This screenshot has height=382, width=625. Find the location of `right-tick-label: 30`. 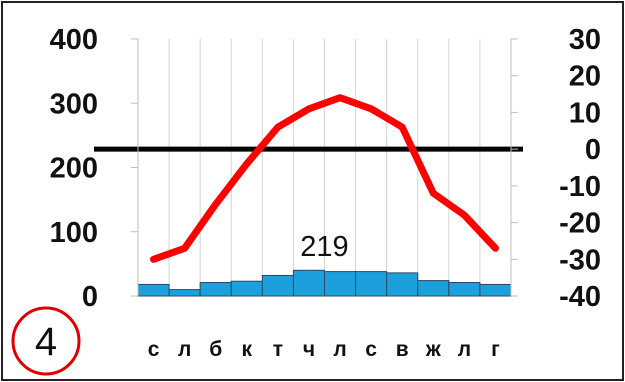

right-tick-label: 30 is located at coordinates (585, 40).